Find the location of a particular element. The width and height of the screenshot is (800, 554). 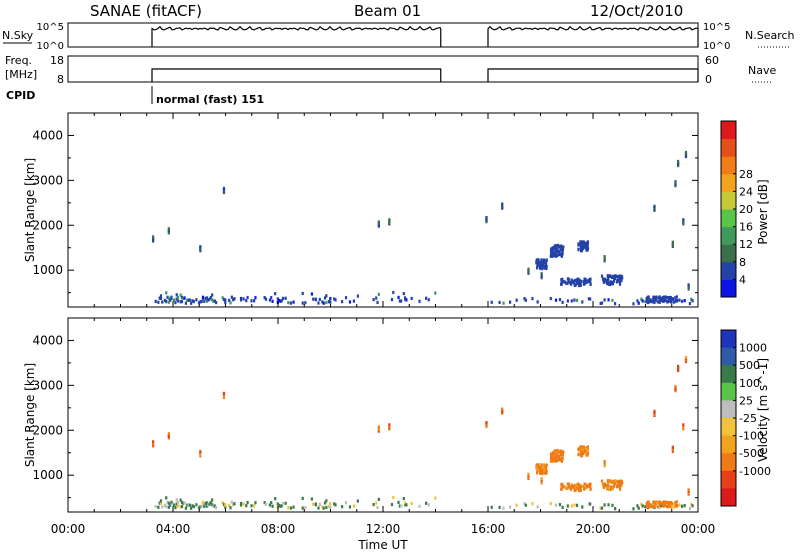

nave-label: Nave is located at coordinates (762, 70).